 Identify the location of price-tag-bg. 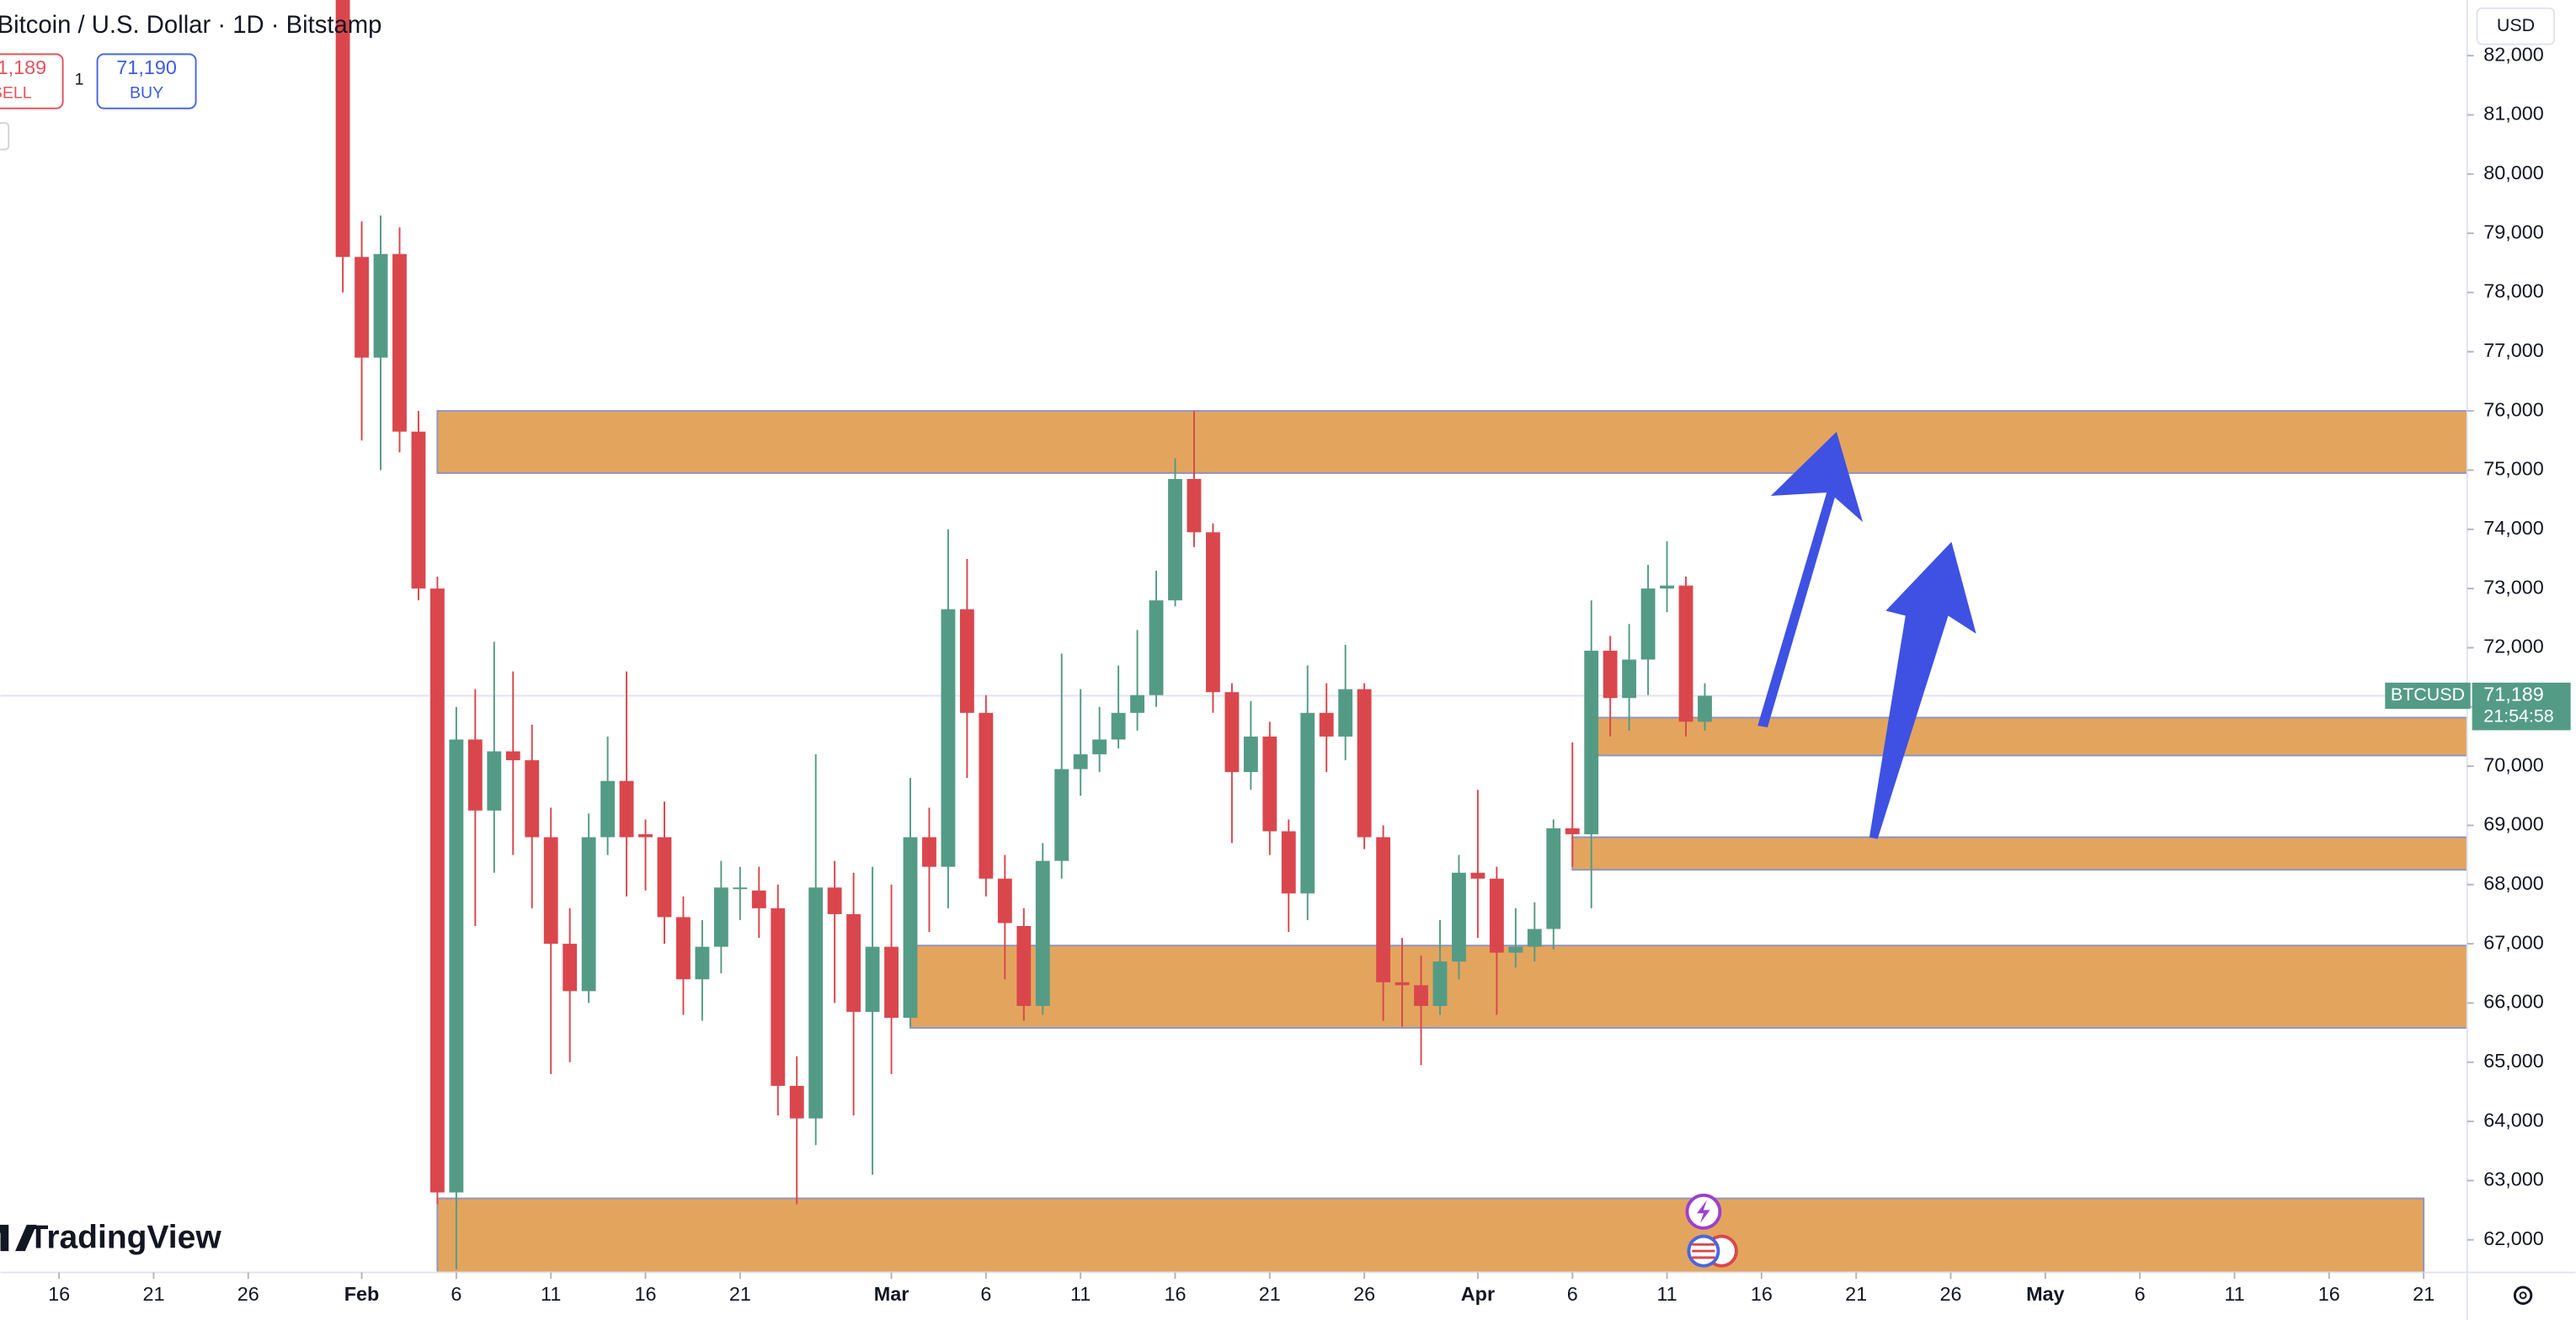
(2521, 707).